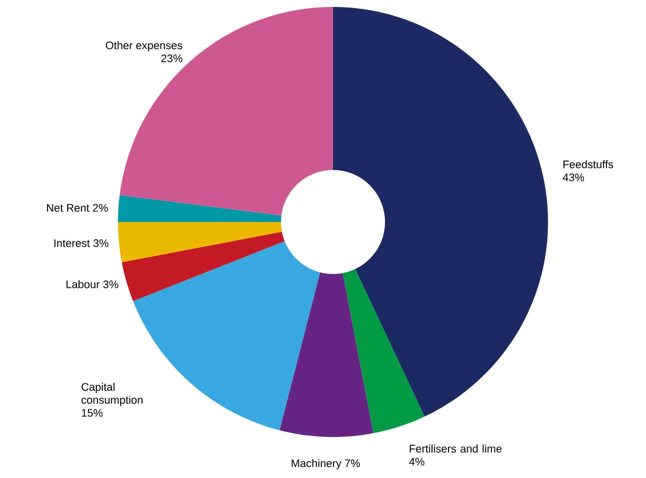 This screenshot has width=646, height=478. What do you see at coordinates (72, 243) in the screenshot?
I see `slice-label: Interest` at bounding box center [72, 243].